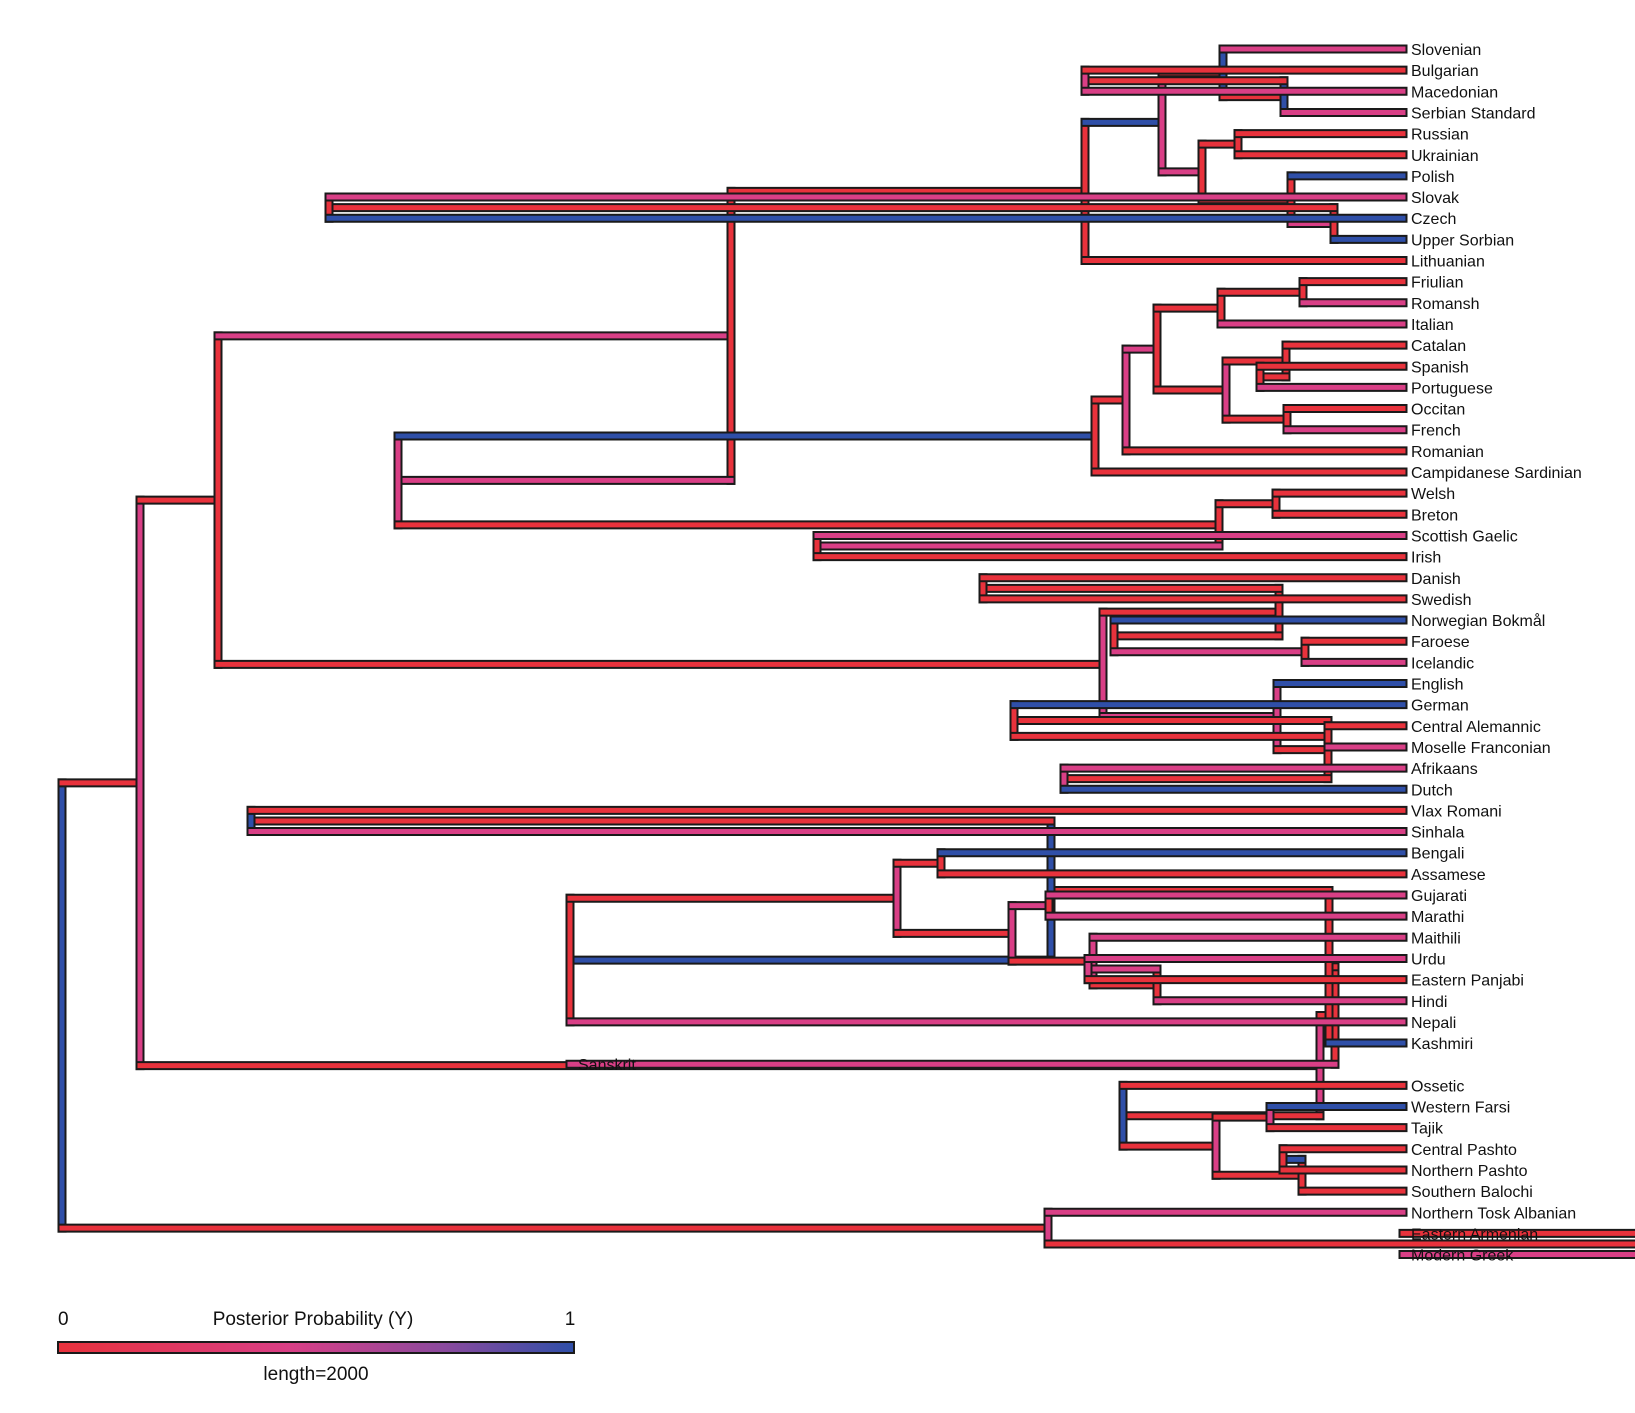 The image size is (1635, 1413). I want to click on leaf-label-urdu: Urdu, so click(1428, 959).